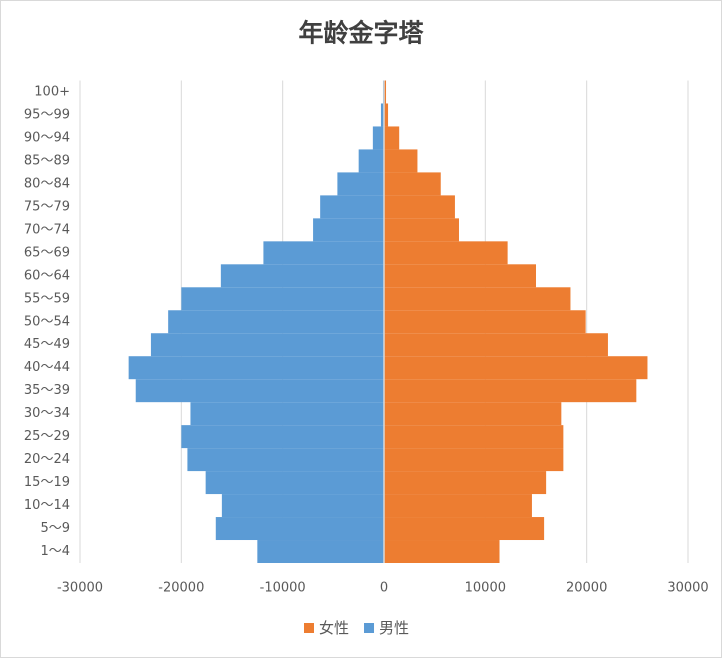  What do you see at coordinates (47, 436) in the screenshot?
I see `y-tick-label: 25～29` at bounding box center [47, 436].